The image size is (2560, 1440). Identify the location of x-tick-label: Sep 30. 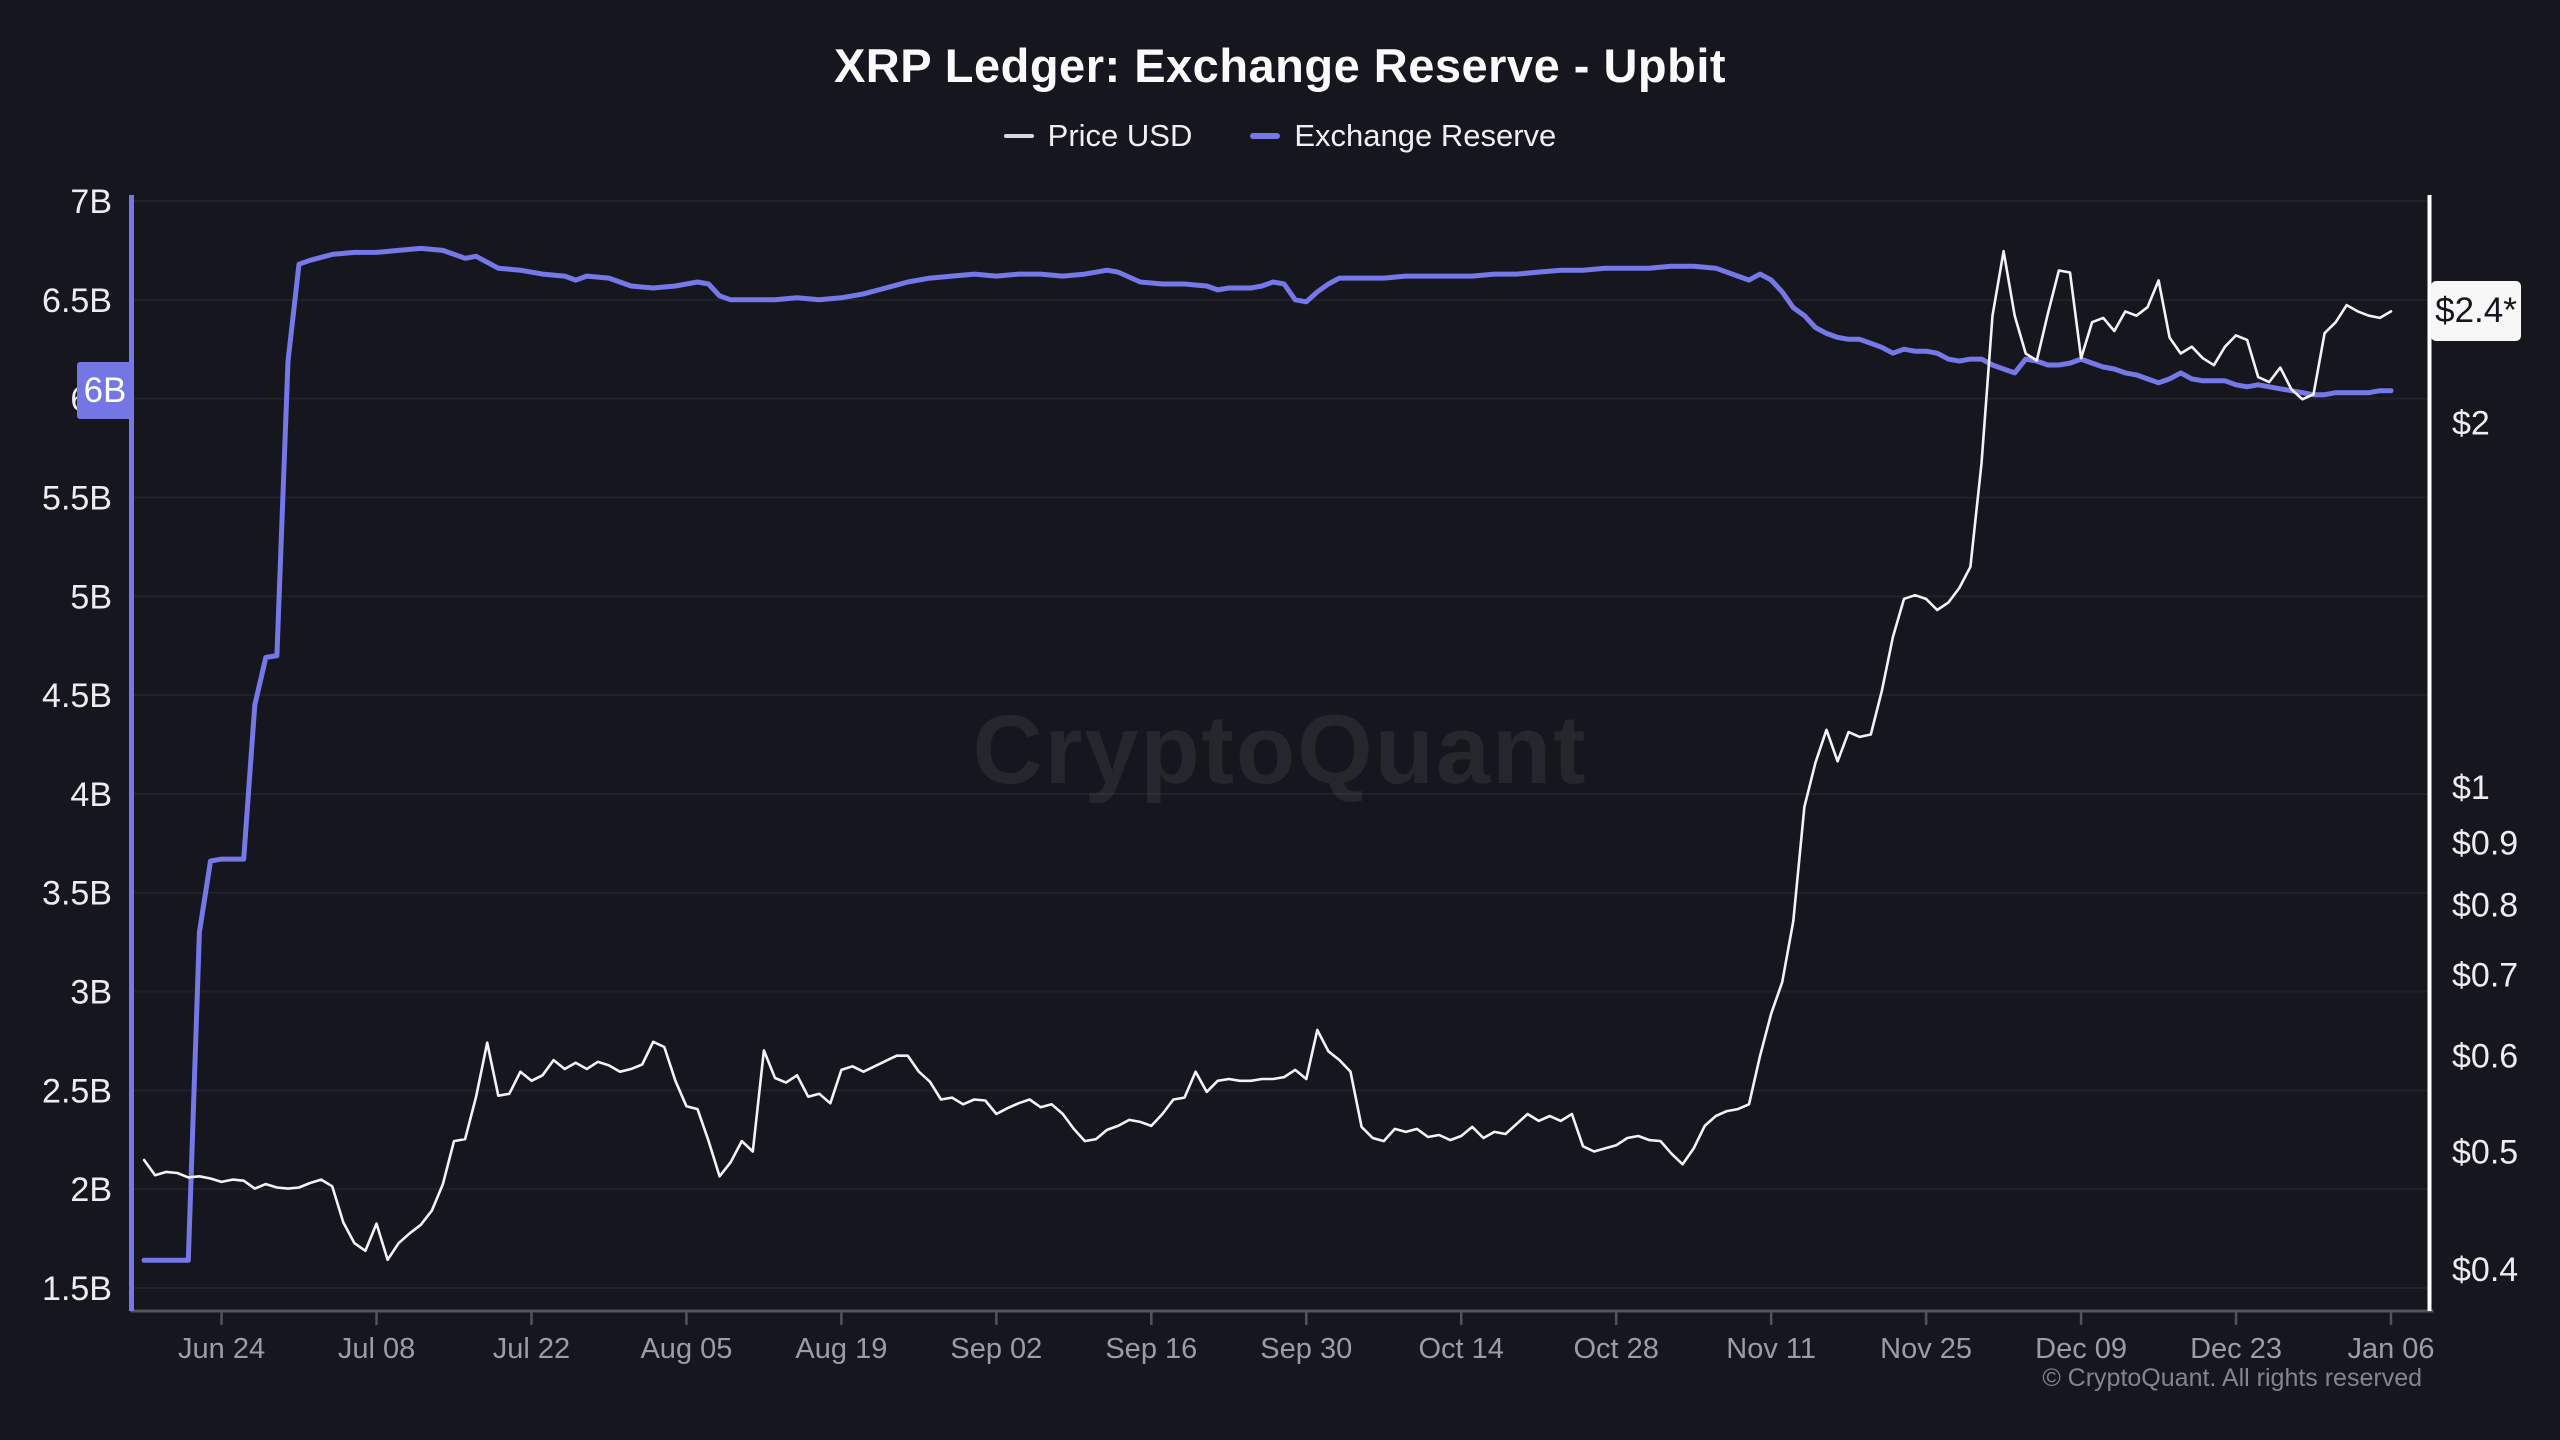
(1306, 1349).